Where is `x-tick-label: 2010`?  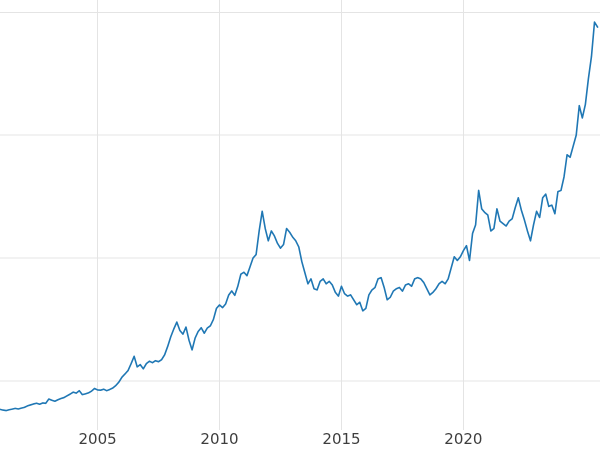 x-tick-label: 2010 is located at coordinates (219, 439).